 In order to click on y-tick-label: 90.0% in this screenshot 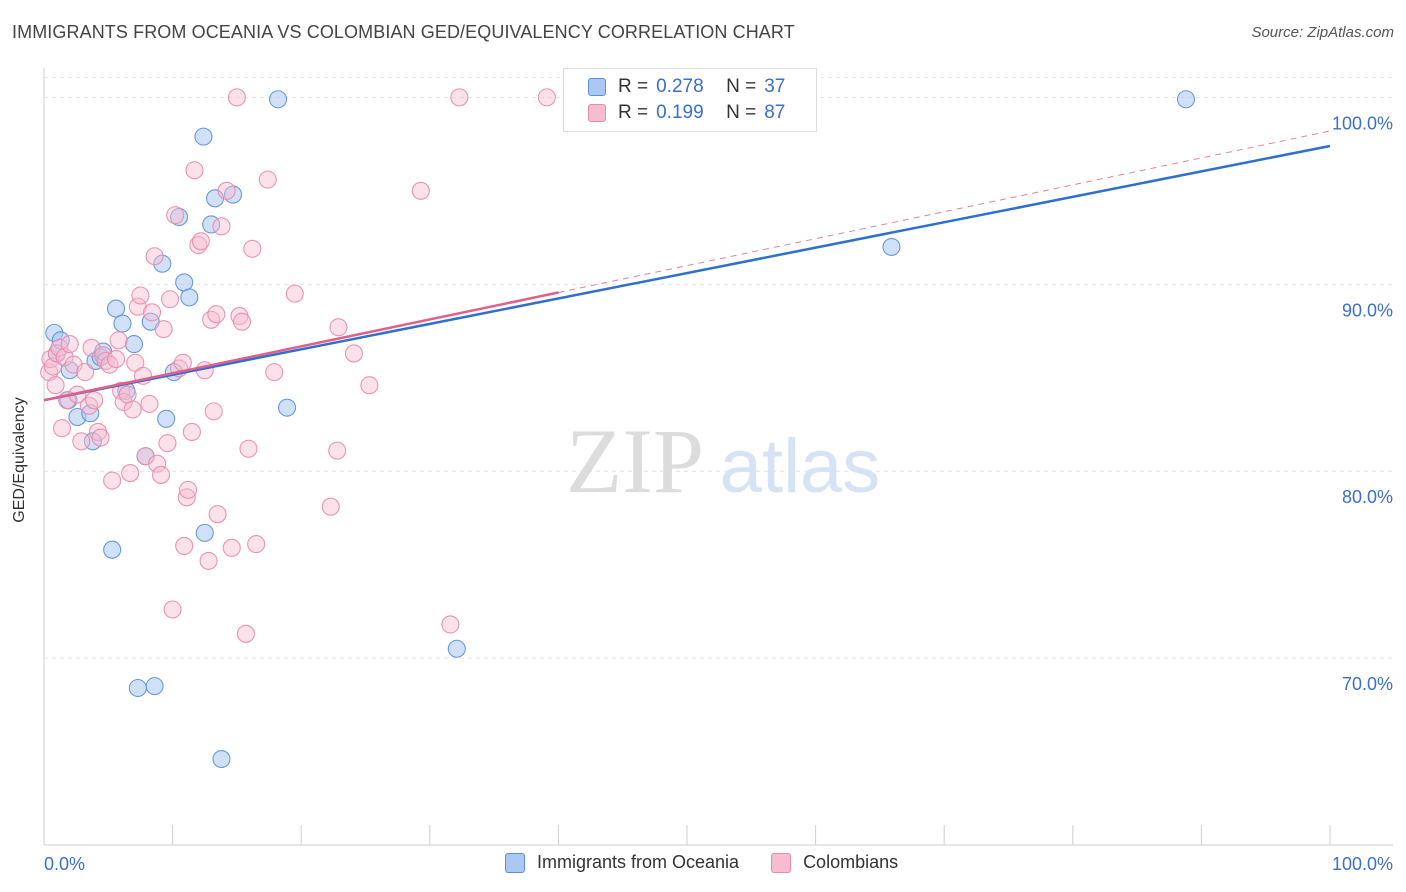, I will do `click(1367, 310)`.